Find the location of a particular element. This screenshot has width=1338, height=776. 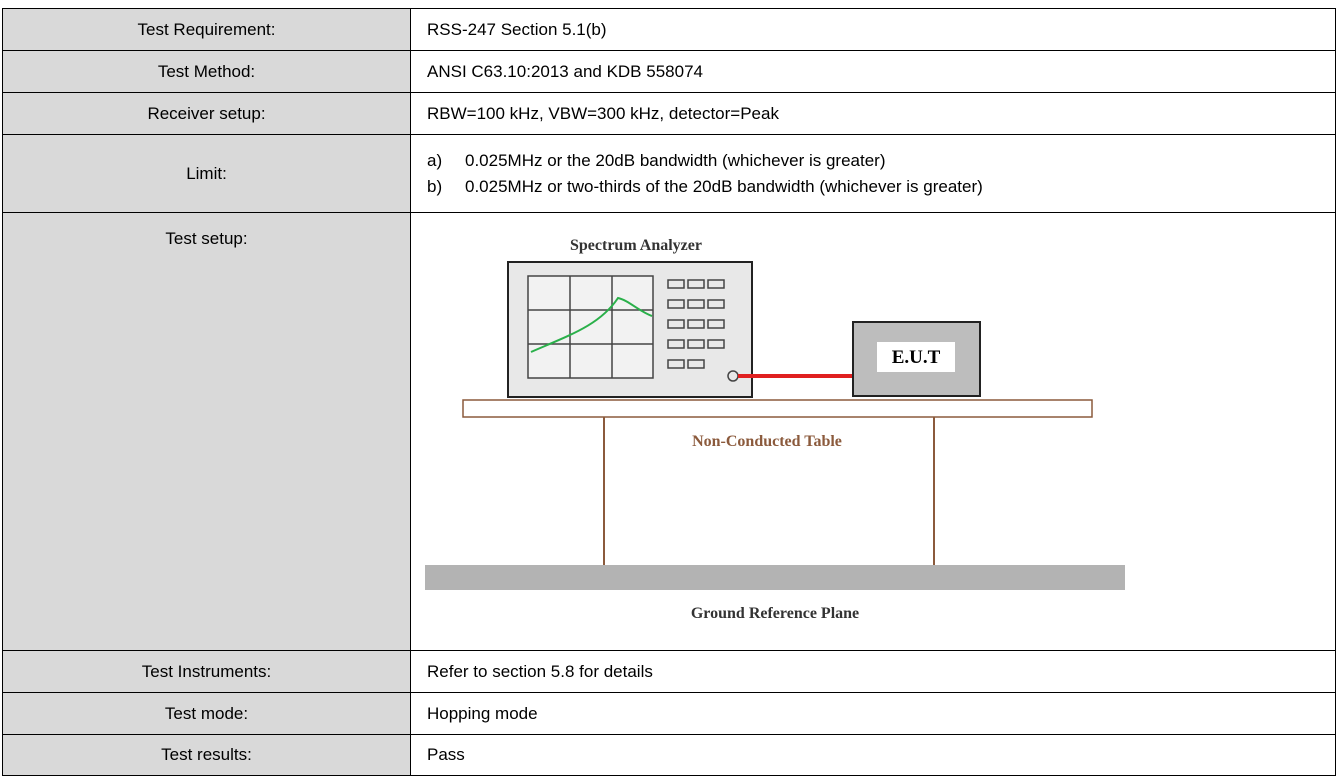

ground-label: Ground Reference Plane is located at coordinates (775, 613).